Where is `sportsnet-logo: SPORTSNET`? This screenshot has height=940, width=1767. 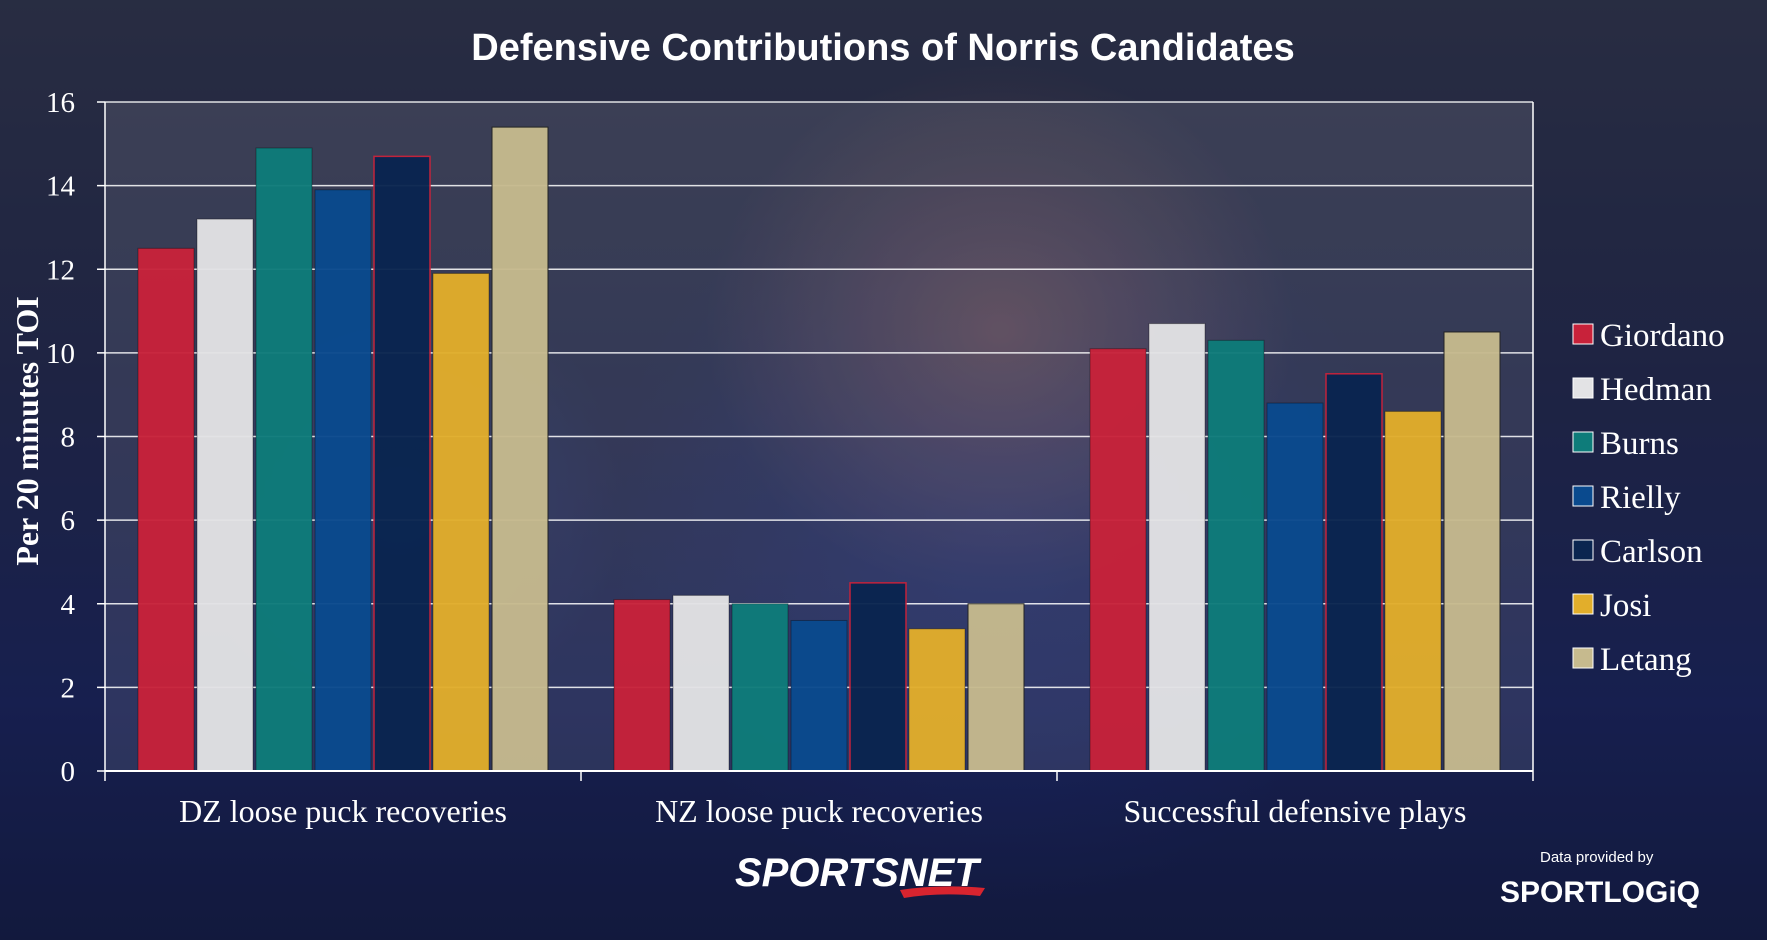
sportsnet-logo: SPORTSNET is located at coordinates (860, 874).